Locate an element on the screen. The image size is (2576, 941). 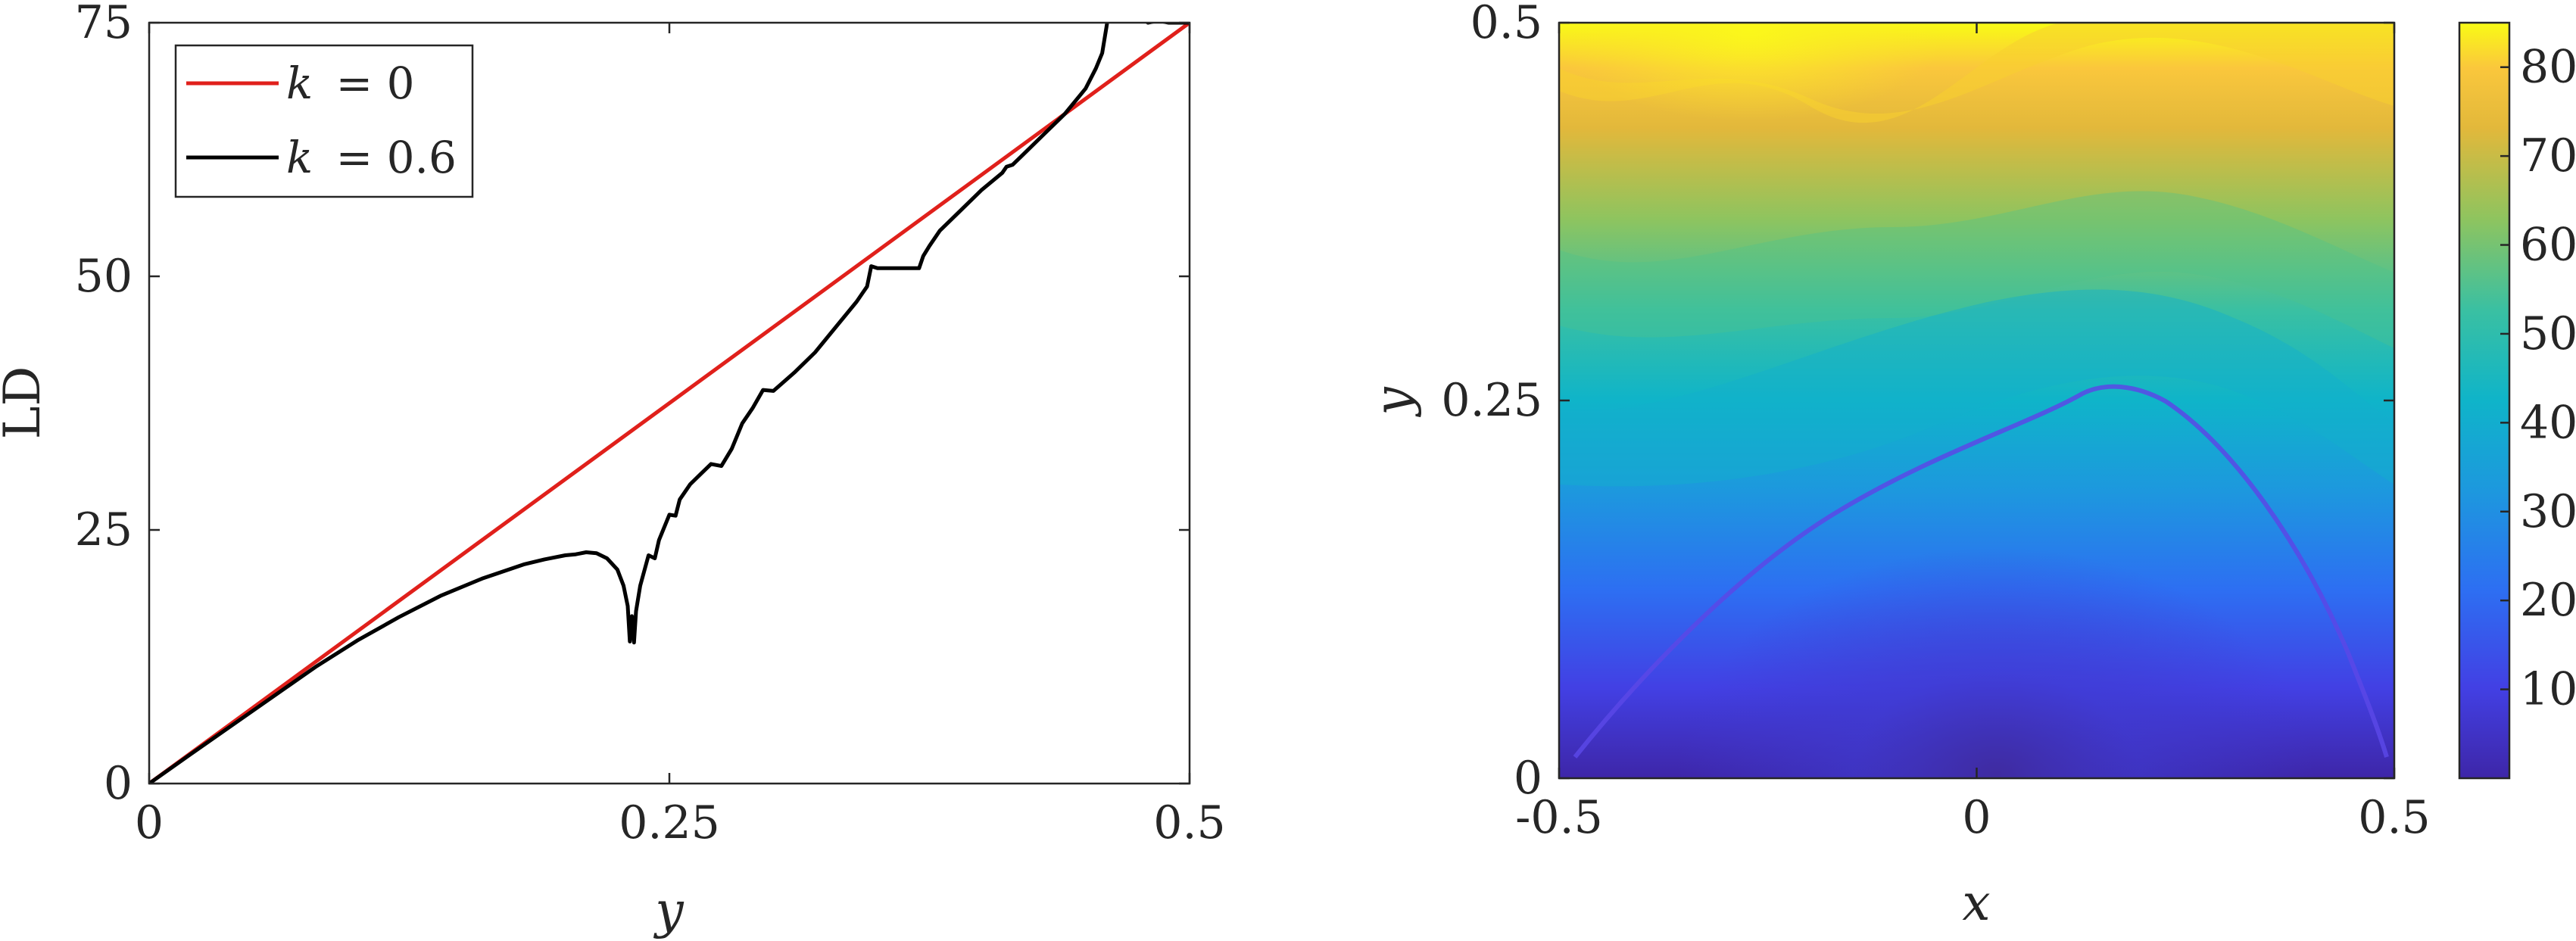
y-tick-label: 0.5 is located at coordinates (1506, 24).